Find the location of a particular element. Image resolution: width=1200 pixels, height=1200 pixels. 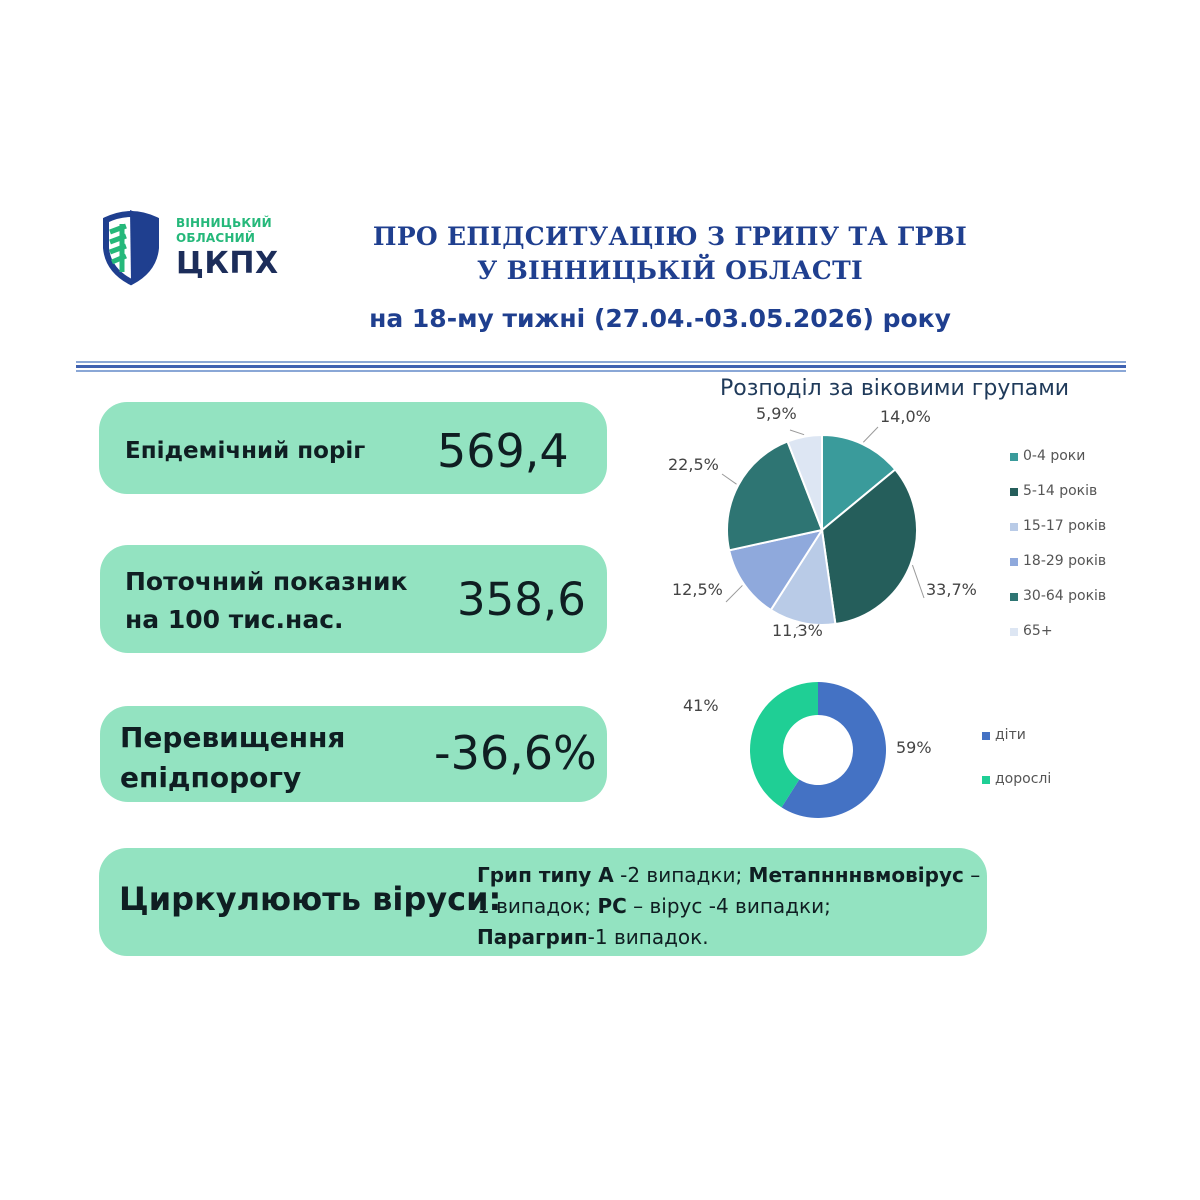

donut-label-1: 41% is located at coordinates (701, 705).